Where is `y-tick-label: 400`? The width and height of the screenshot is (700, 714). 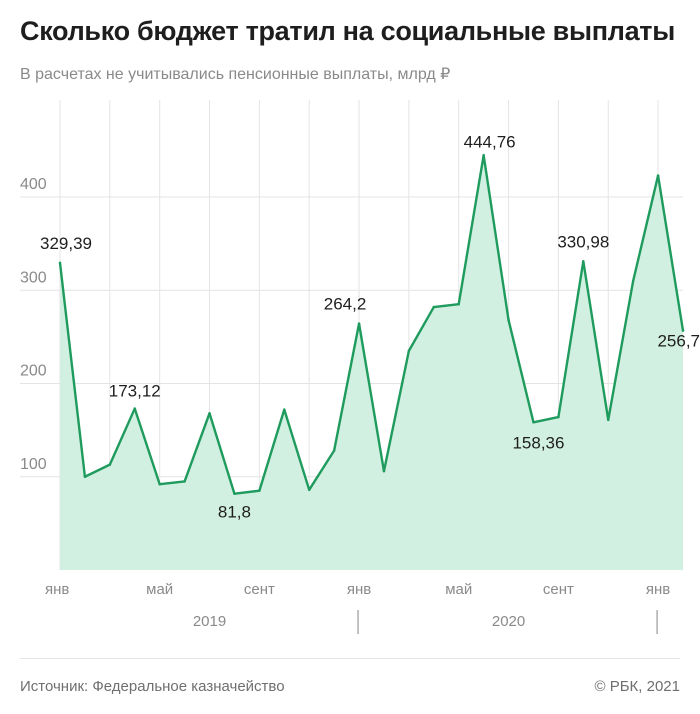 y-tick-label: 400 is located at coordinates (33, 184).